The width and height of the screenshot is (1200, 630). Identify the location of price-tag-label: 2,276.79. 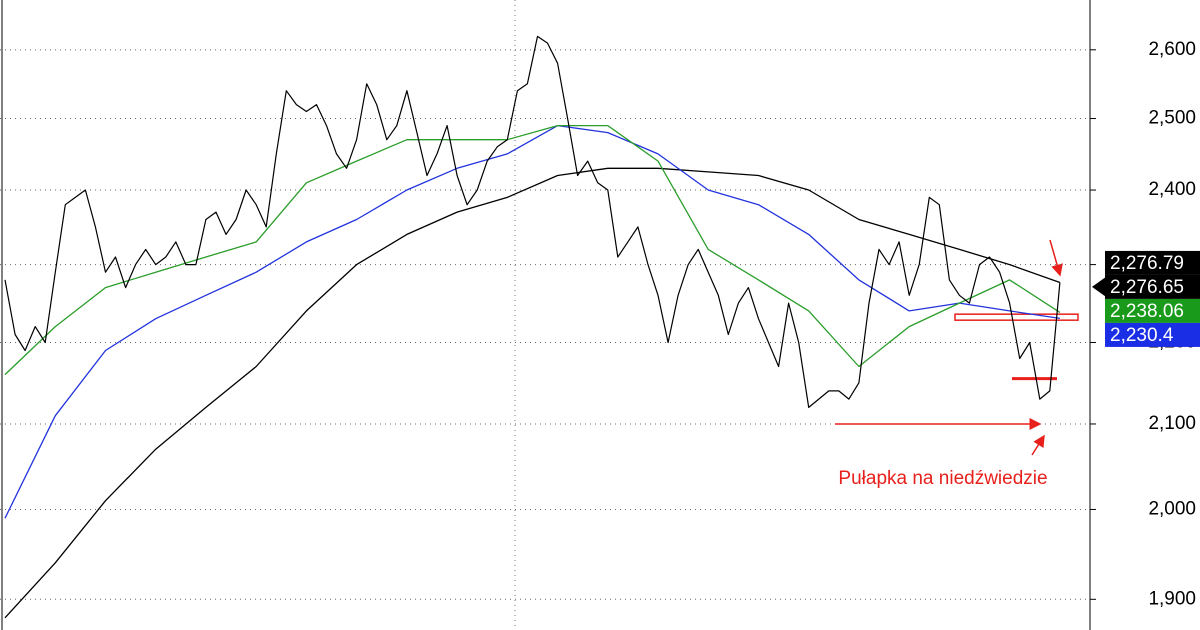
(1147, 263).